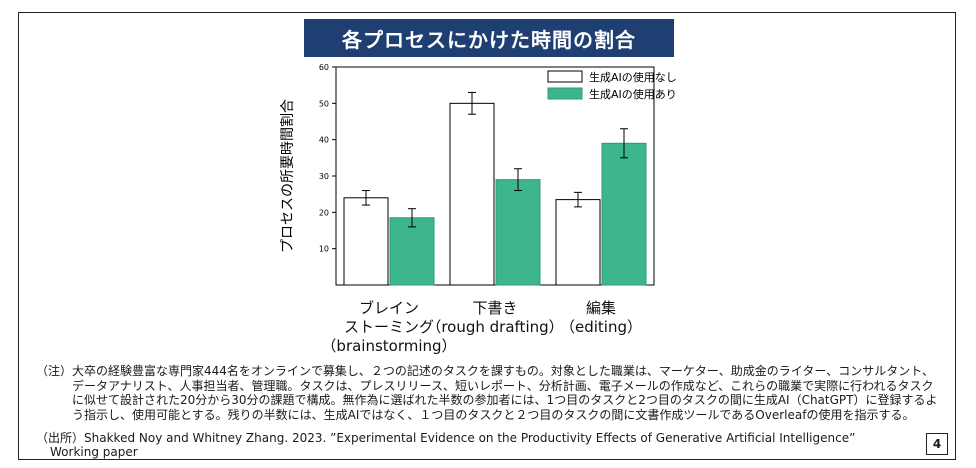 This screenshot has width=976, height=468. I want to click on source-line-2: Working paper, so click(94, 452).